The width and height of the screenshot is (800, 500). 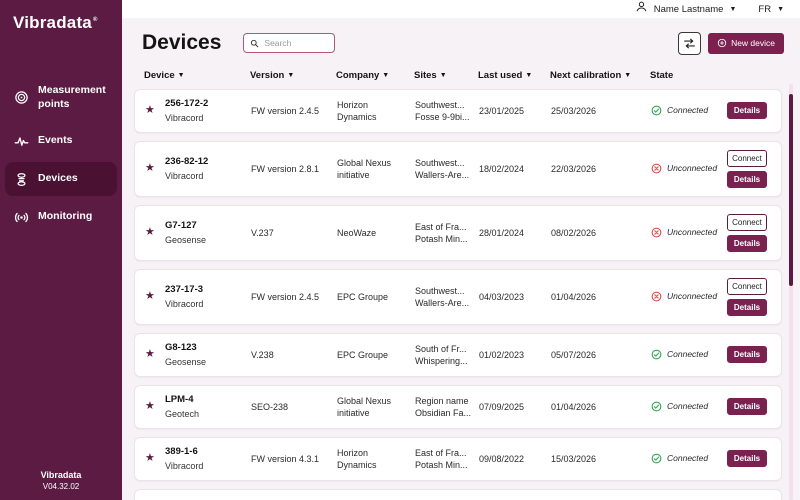 What do you see at coordinates (502, 168) in the screenshot?
I see `last-used-date: 18/02/2024` at bounding box center [502, 168].